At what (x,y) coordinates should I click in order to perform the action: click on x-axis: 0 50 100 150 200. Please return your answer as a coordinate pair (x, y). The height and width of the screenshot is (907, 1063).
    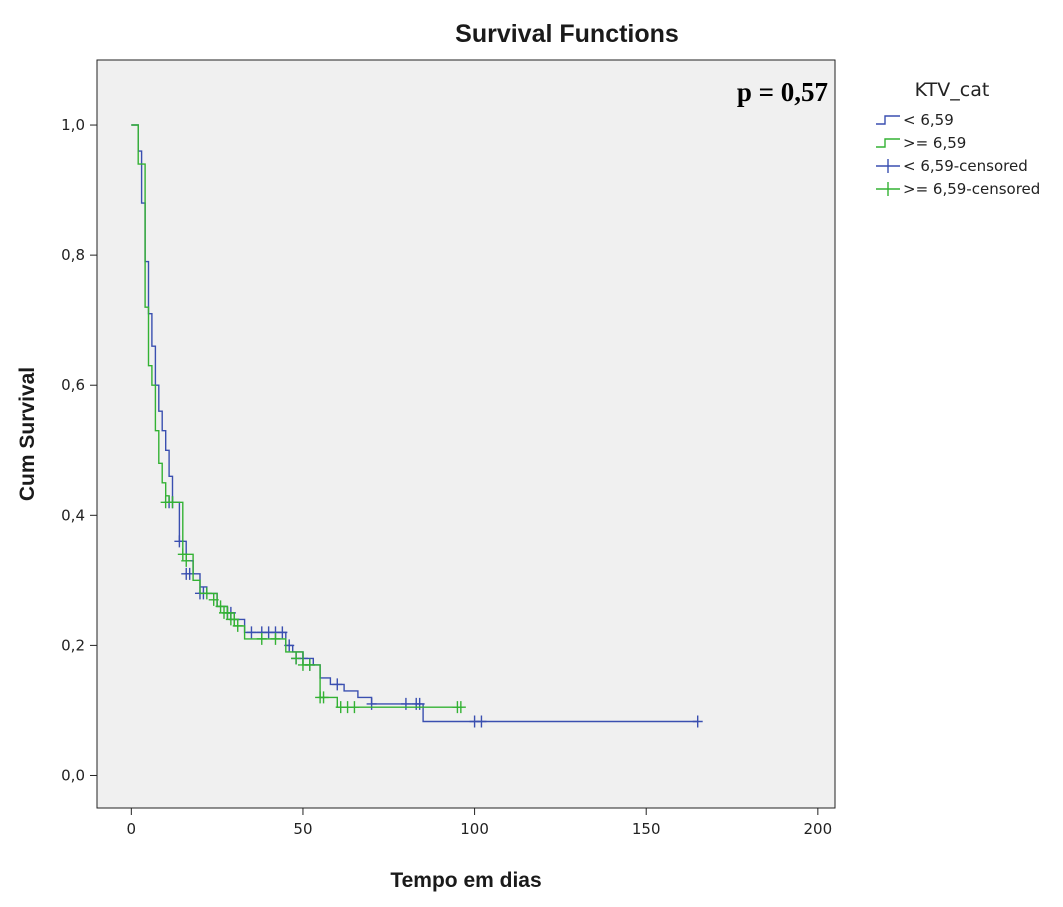
    Looking at the image, I should click on (480, 823).